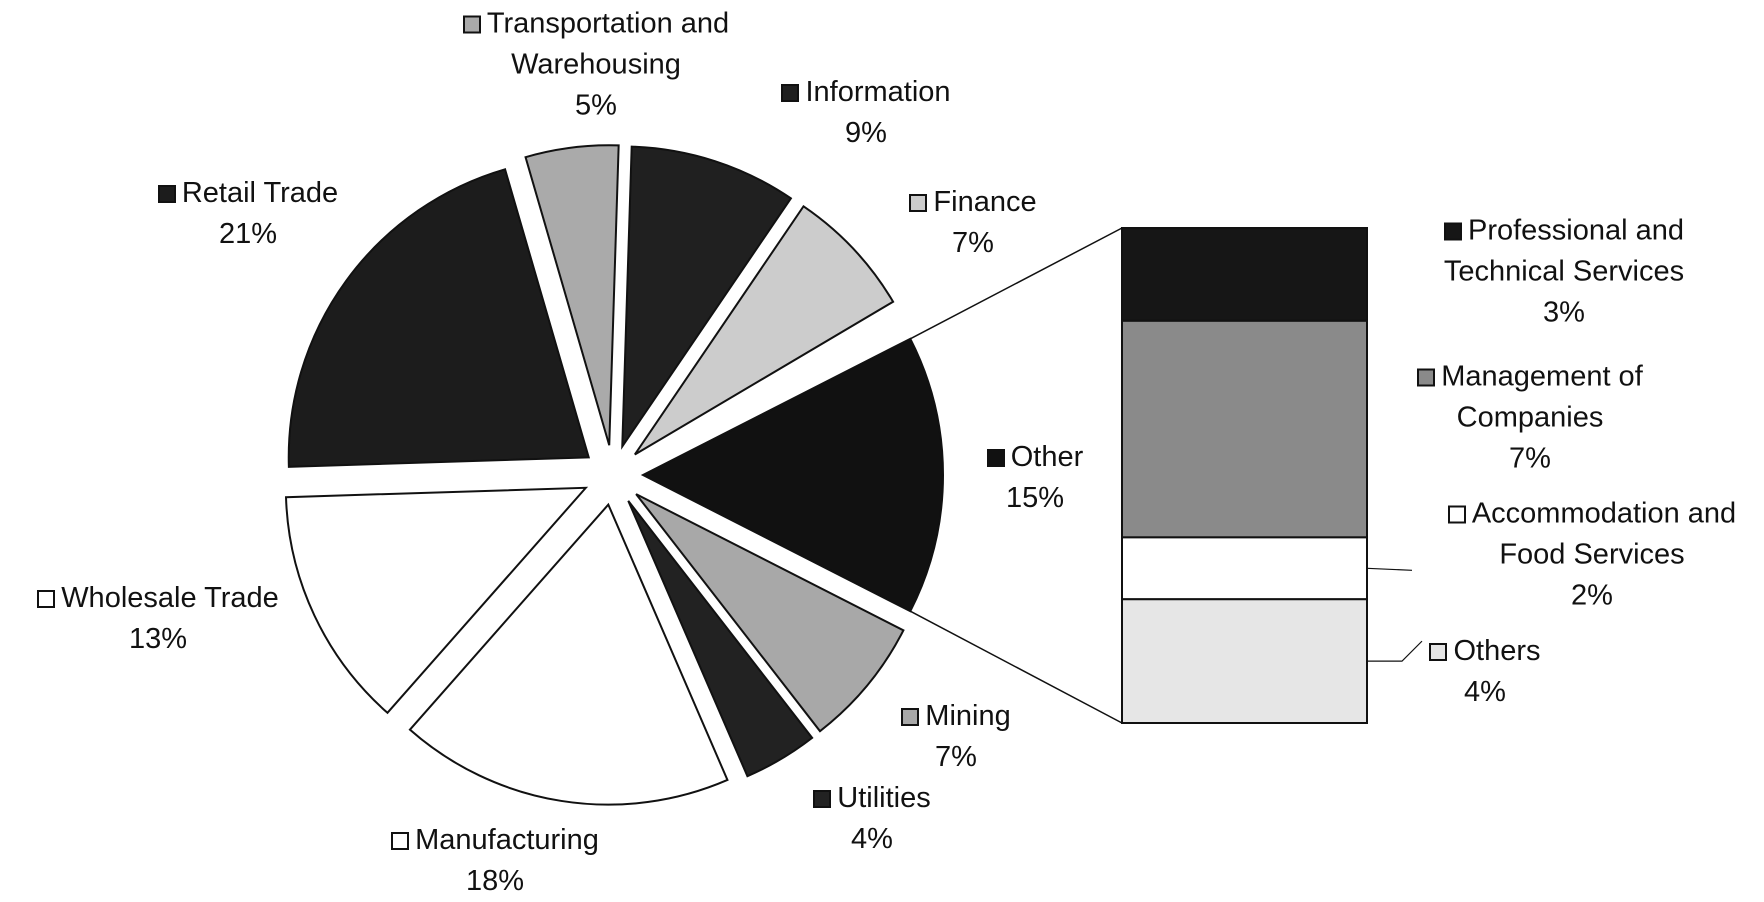 This screenshot has width=1764, height=902. I want to click on value-label: 9%, so click(866, 133).